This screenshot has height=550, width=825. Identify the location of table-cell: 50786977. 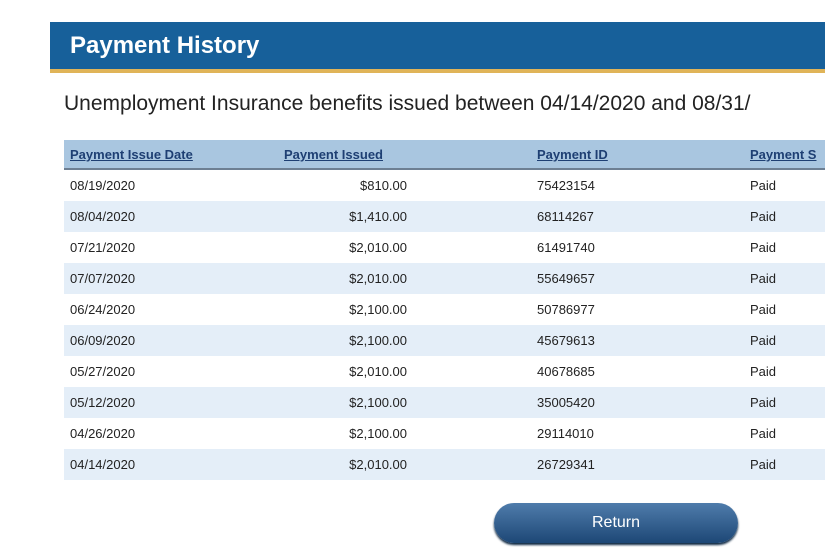
(566, 309).